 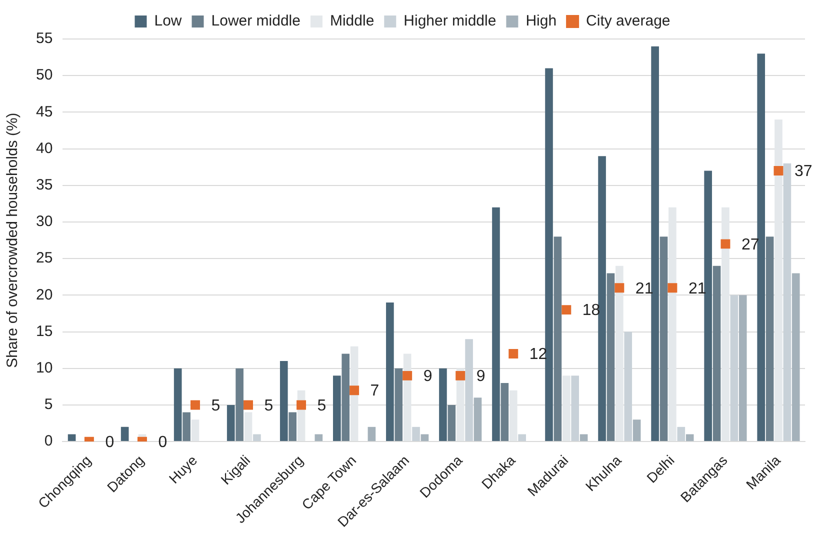 I want to click on y-tick-label: 35, so click(x=44, y=185).